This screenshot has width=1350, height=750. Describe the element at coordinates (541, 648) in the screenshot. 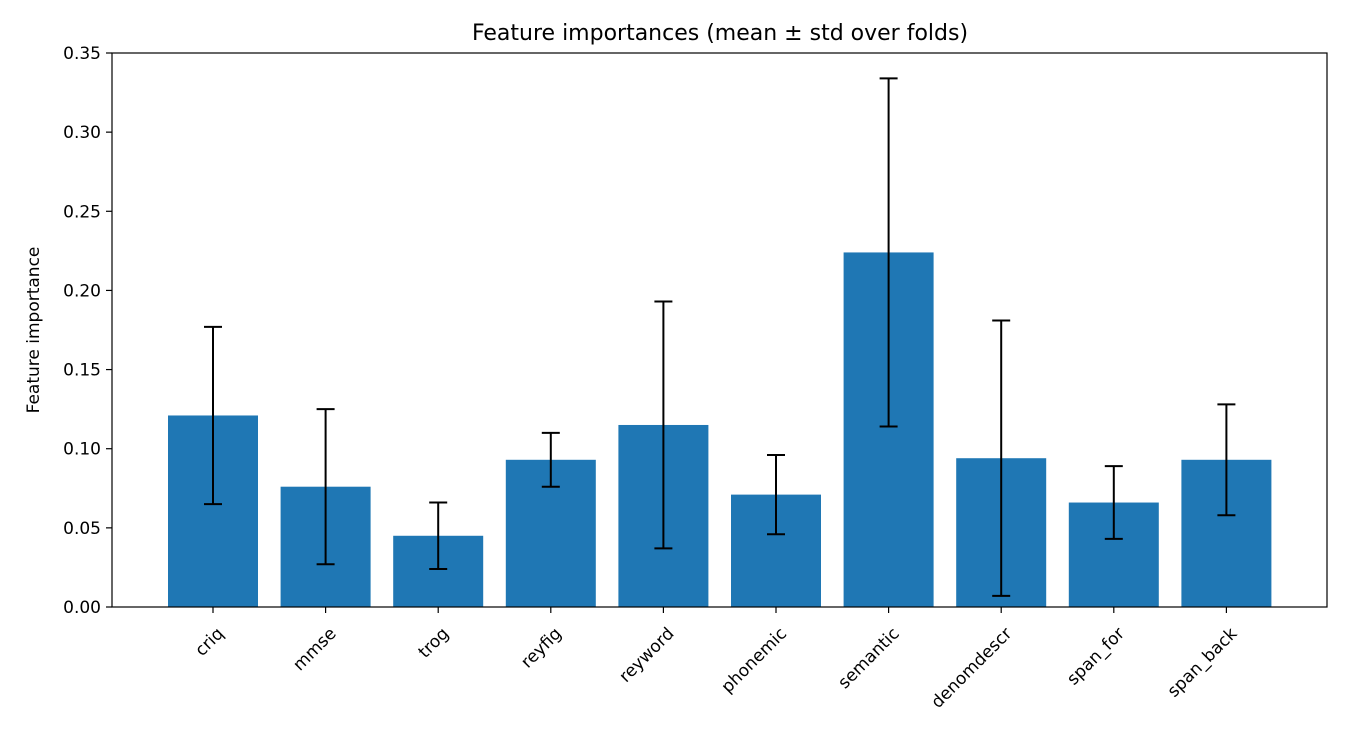

I see `x-tick-label: reyfig` at that location.